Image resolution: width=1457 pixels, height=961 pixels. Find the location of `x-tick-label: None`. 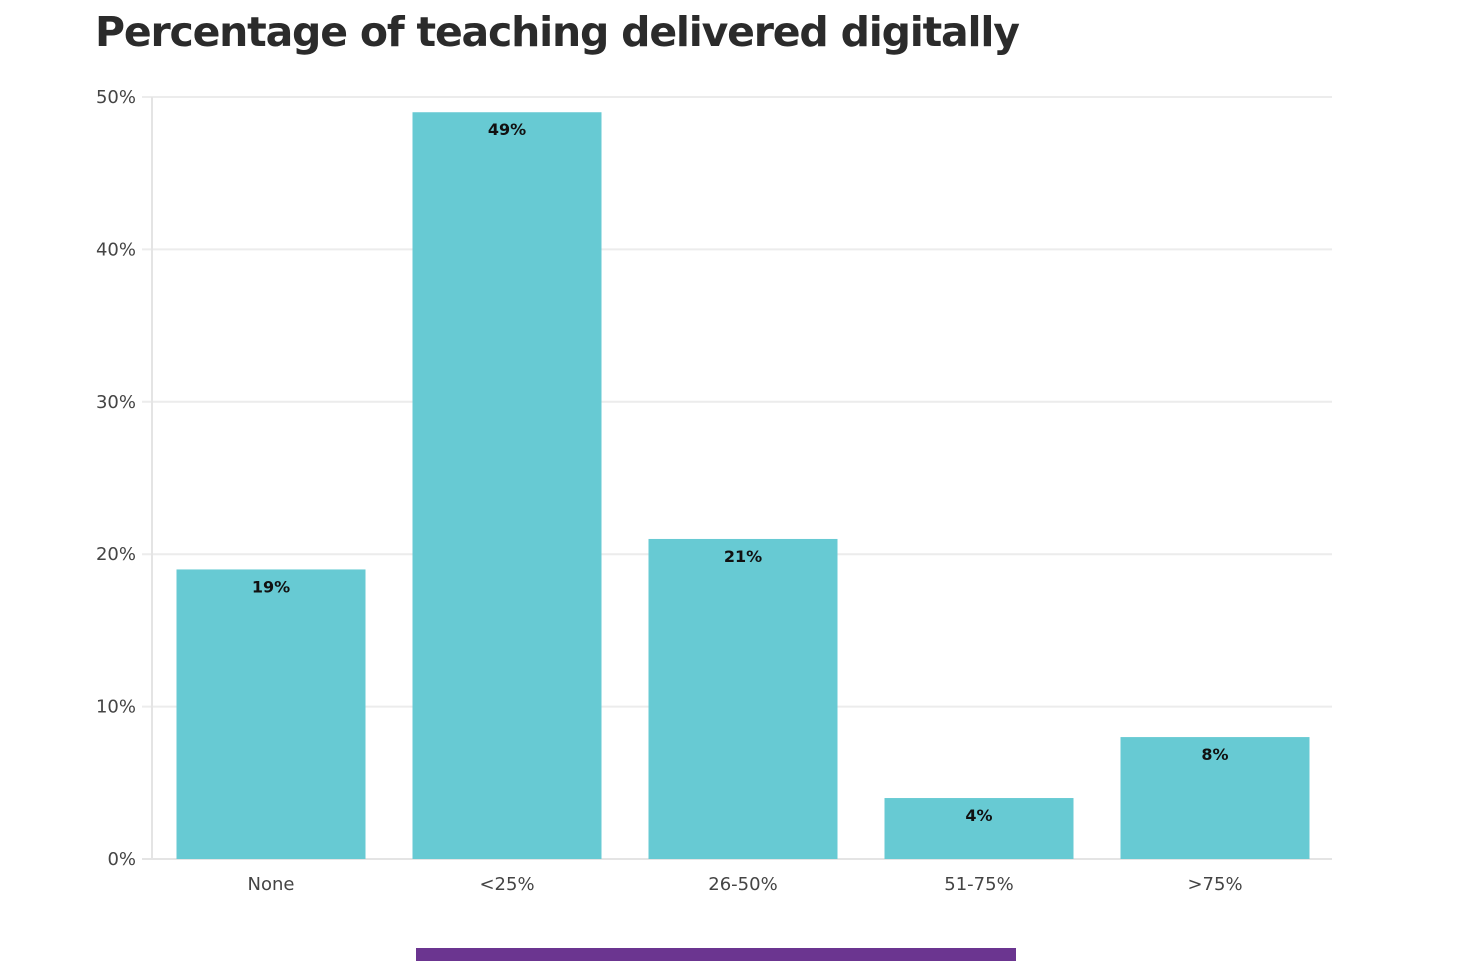

x-tick-label: None is located at coordinates (271, 884).